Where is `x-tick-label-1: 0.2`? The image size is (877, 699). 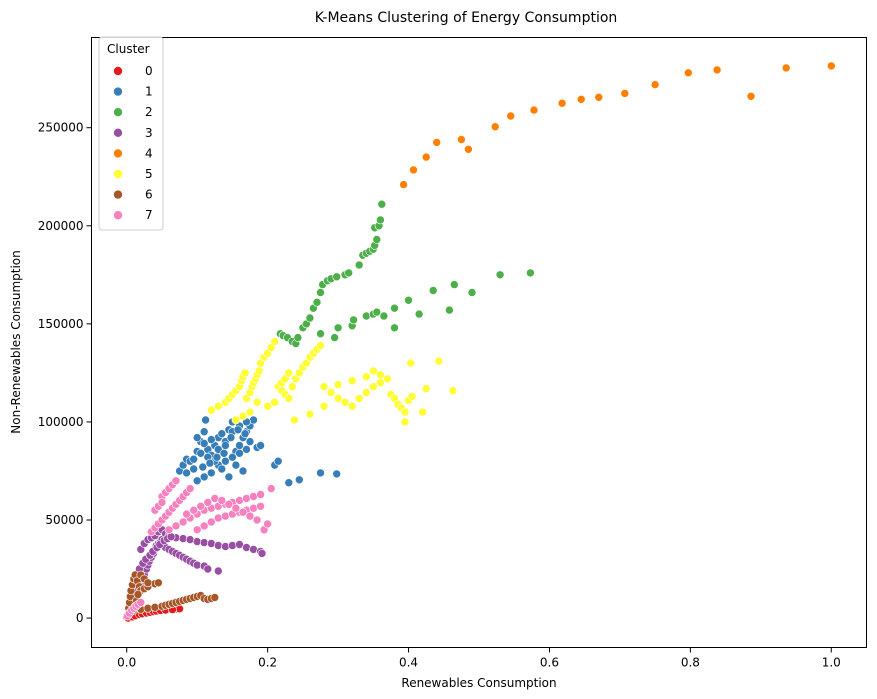 x-tick-label-1: 0.2 is located at coordinates (267, 663).